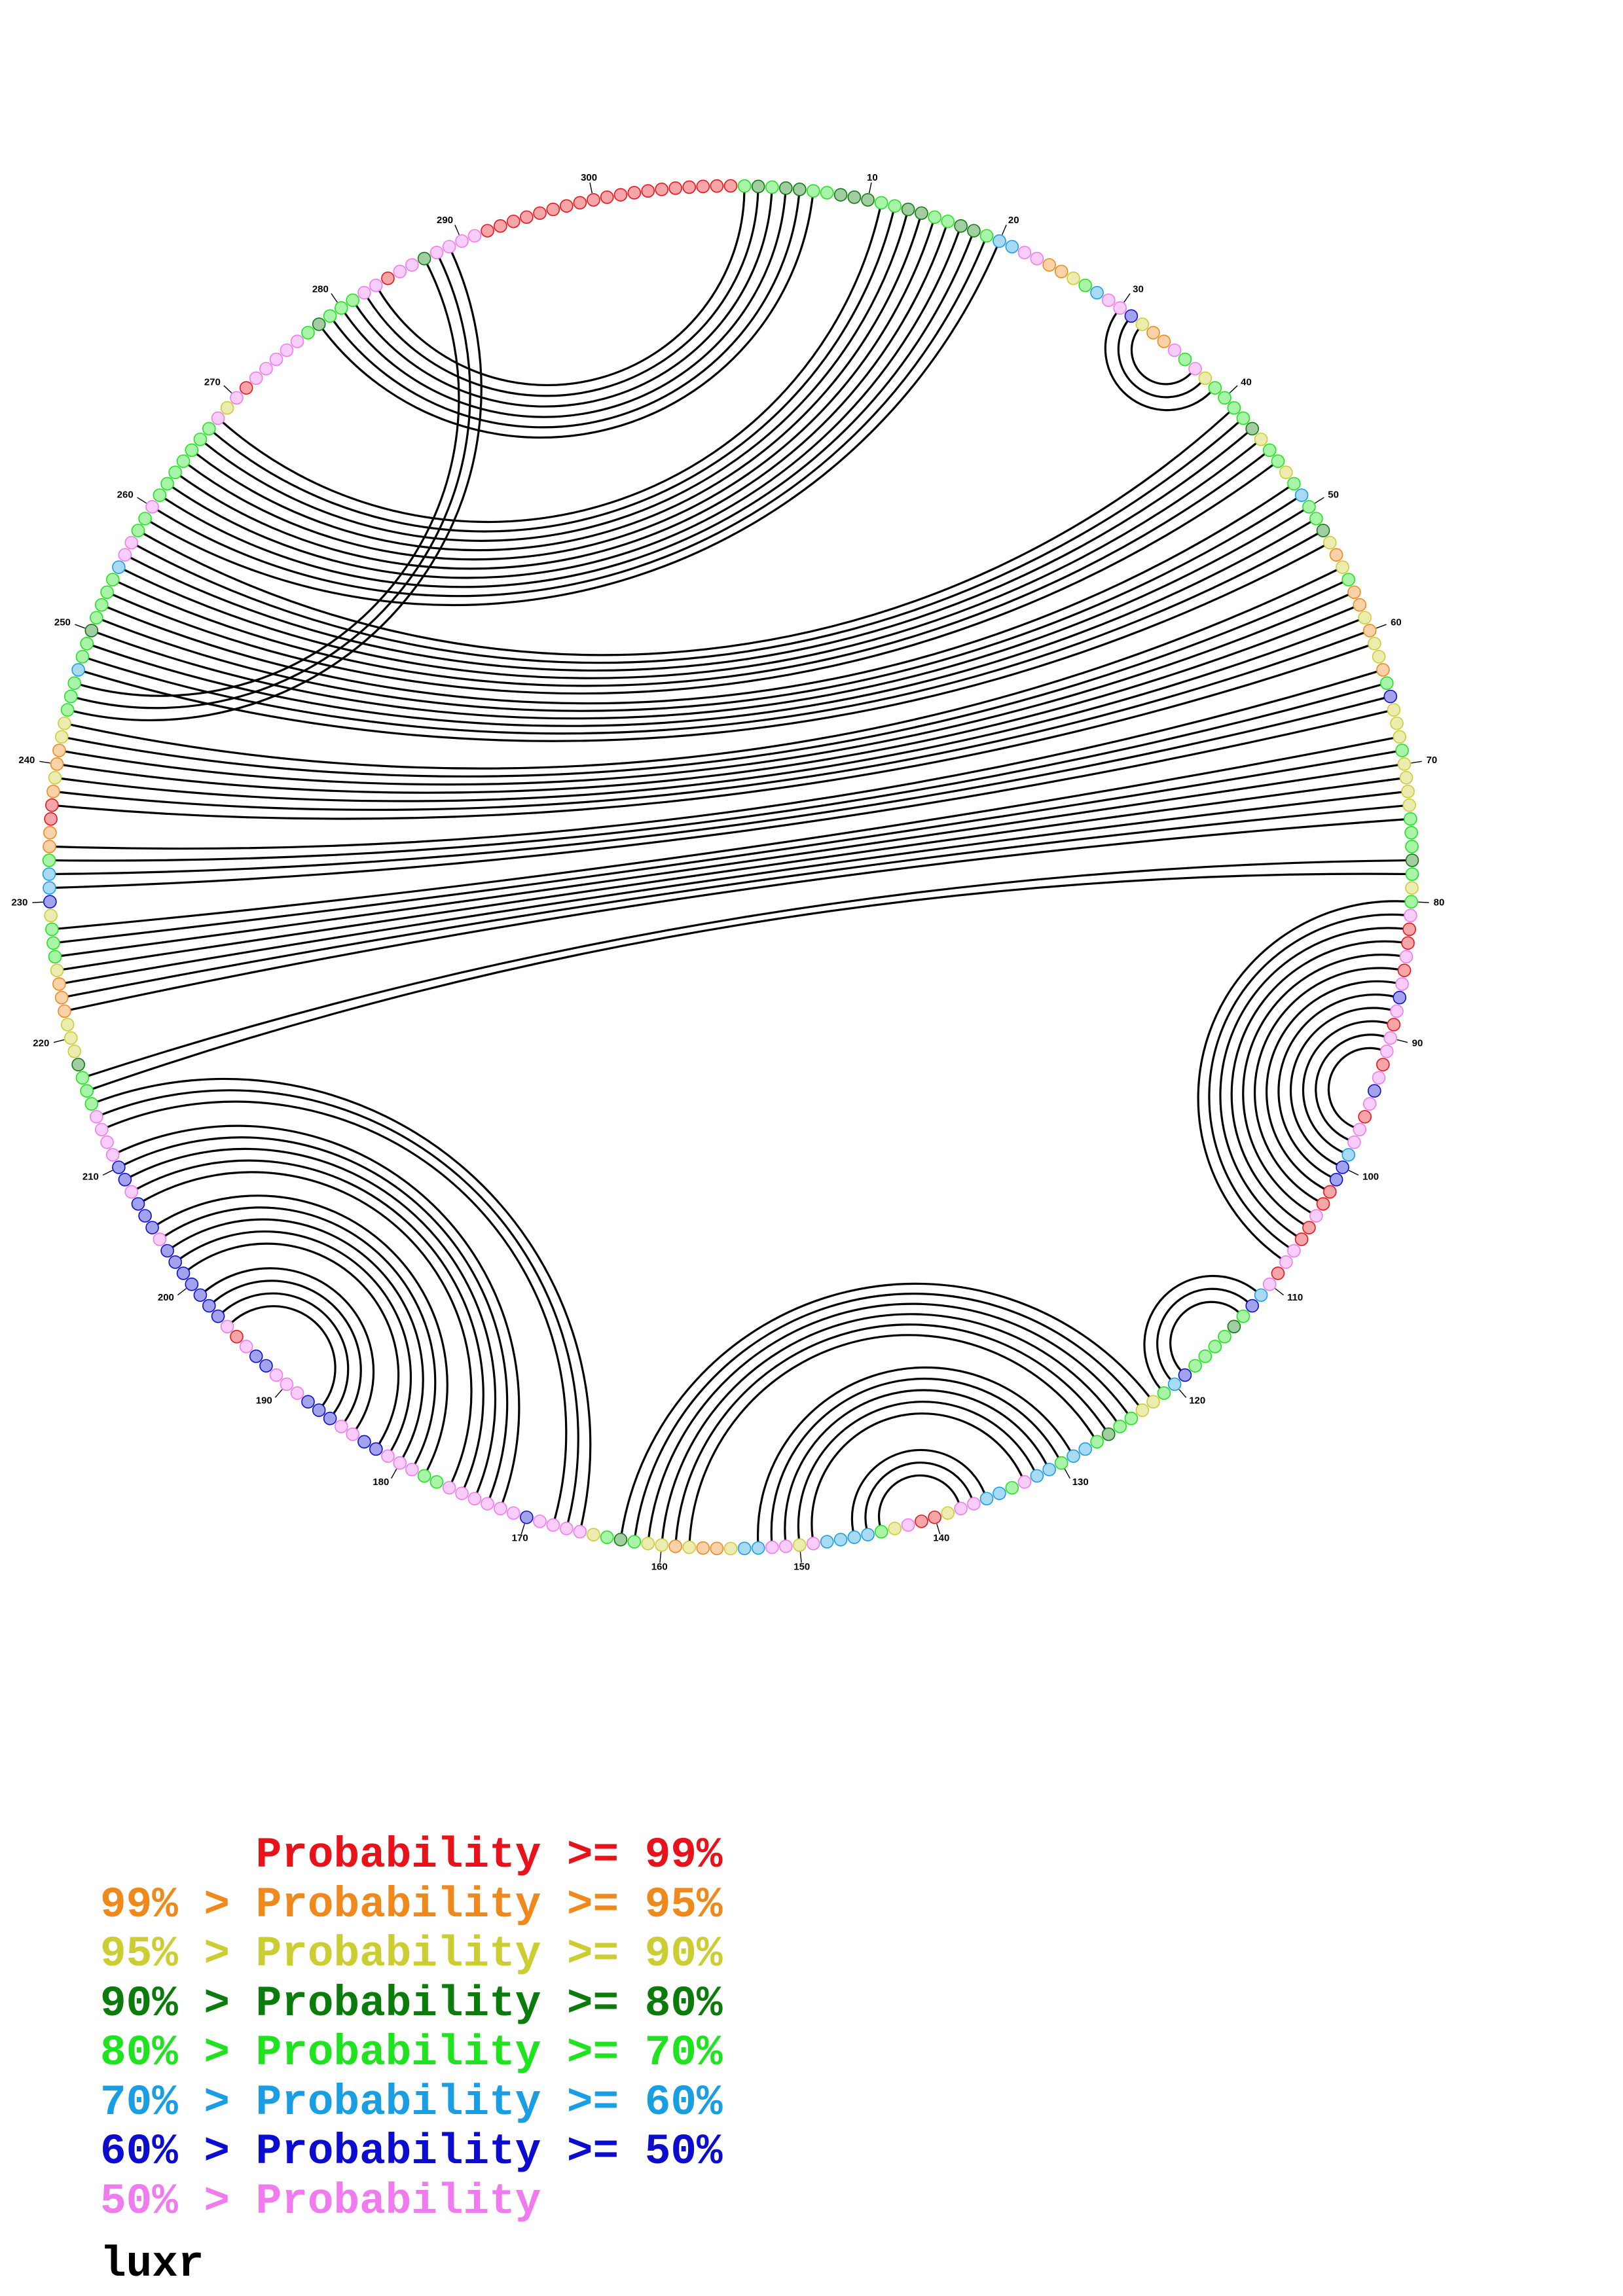  Describe the element at coordinates (520, 1538) in the screenshot. I see `position-label: 170` at that location.